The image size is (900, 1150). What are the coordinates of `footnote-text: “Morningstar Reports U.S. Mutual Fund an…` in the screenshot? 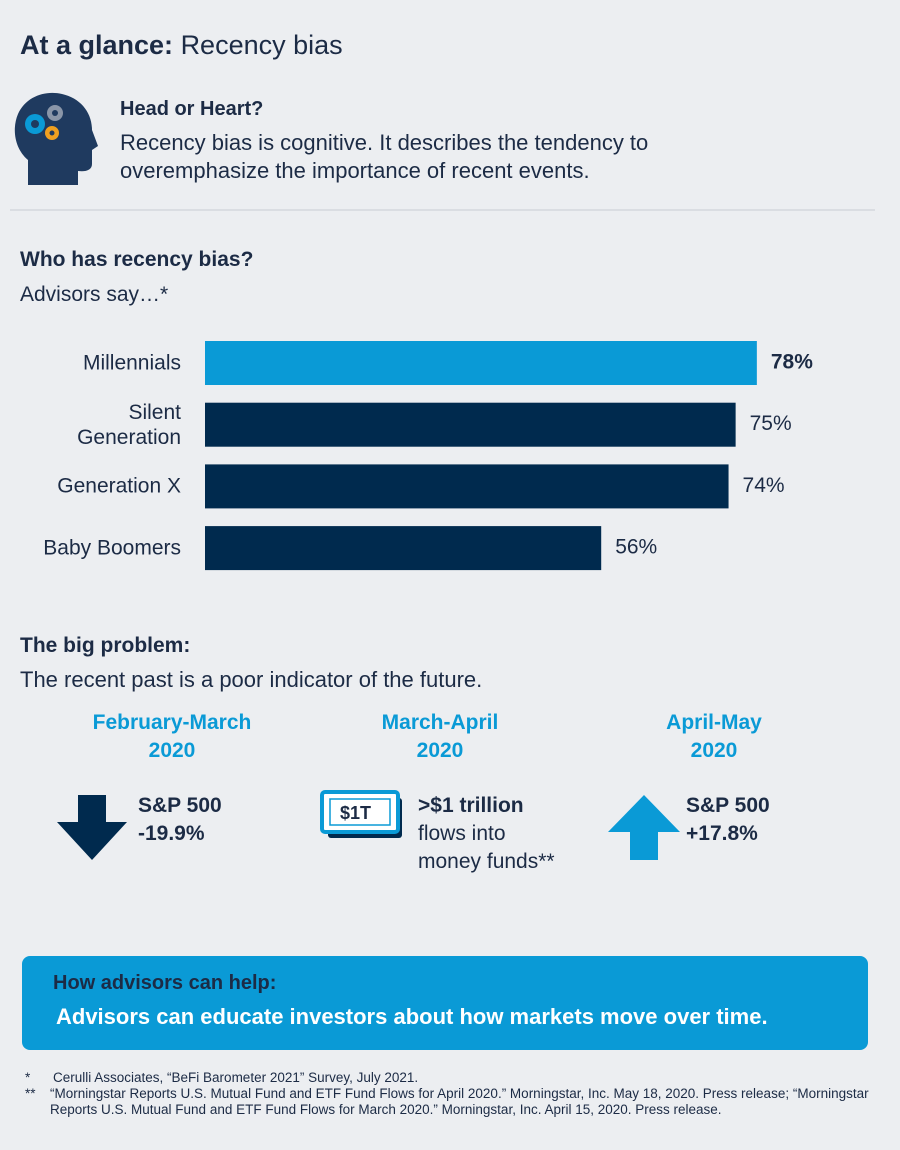 It's located at (459, 1101).